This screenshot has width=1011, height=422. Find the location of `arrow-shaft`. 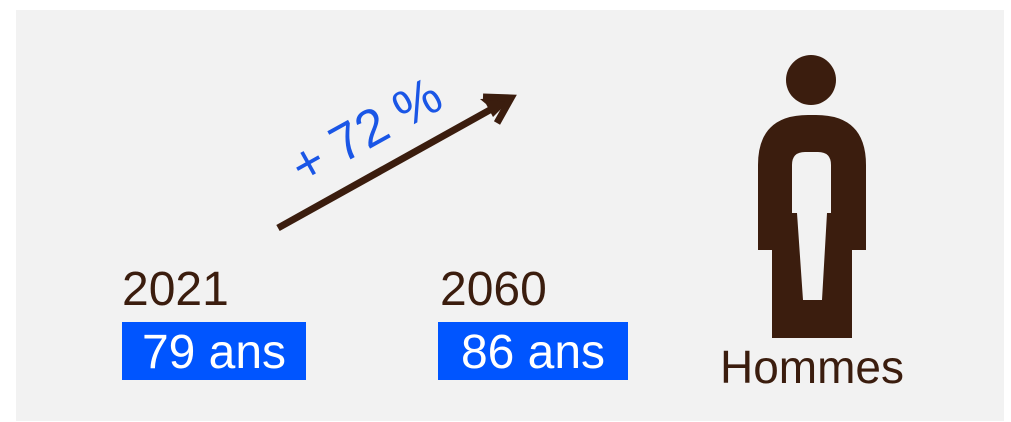

arrow-shaft is located at coordinates (387, 167).